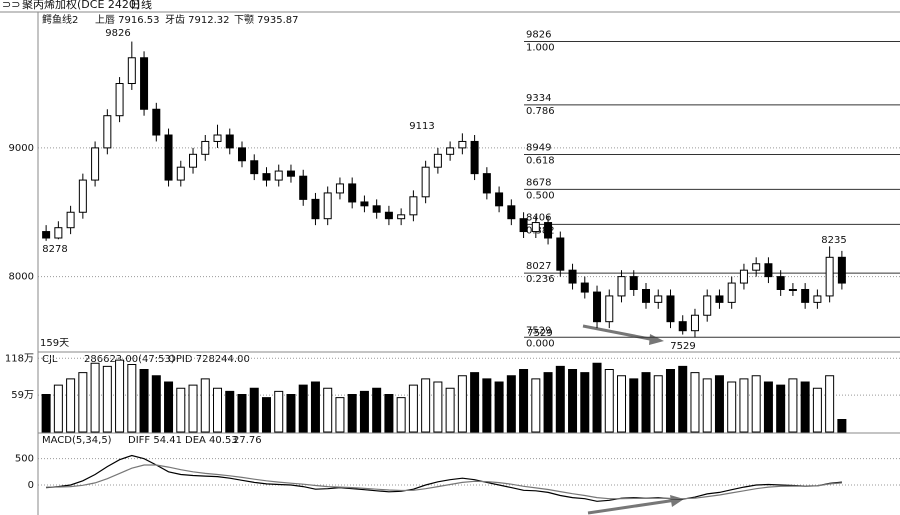  I want to click on annotation: 8235, so click(833, 240).